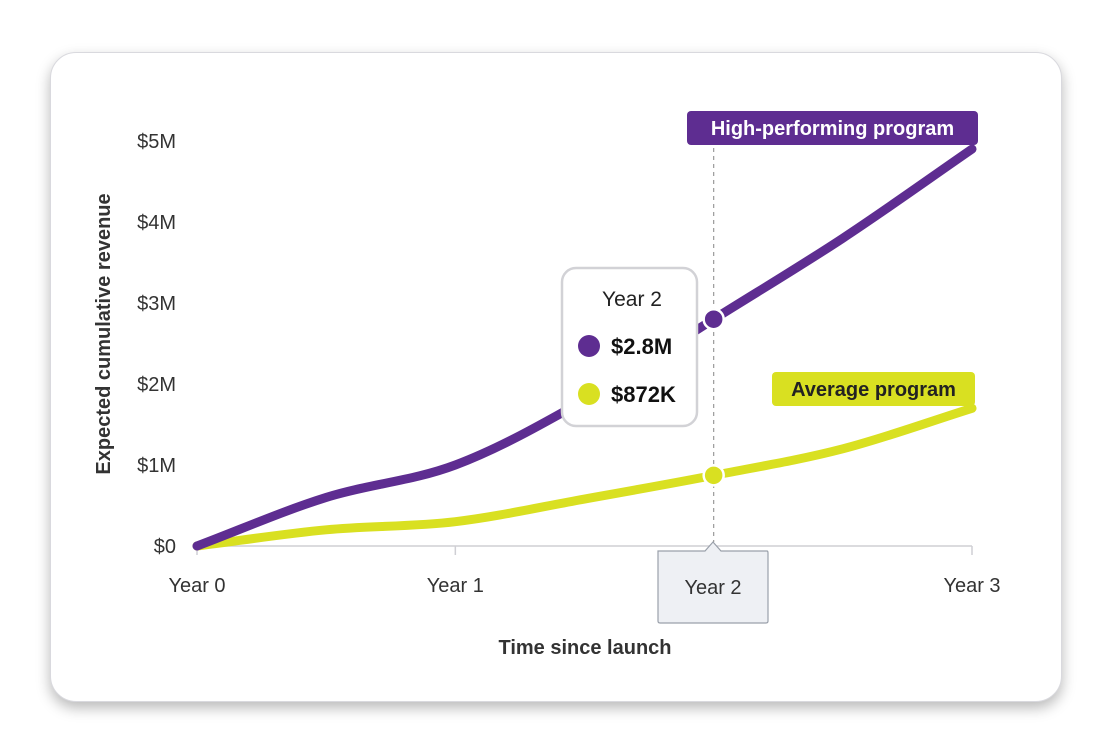 This screenshot has height=754, width=1111. I want to click on tooltip-value-average: $872K, so click(643, 394).